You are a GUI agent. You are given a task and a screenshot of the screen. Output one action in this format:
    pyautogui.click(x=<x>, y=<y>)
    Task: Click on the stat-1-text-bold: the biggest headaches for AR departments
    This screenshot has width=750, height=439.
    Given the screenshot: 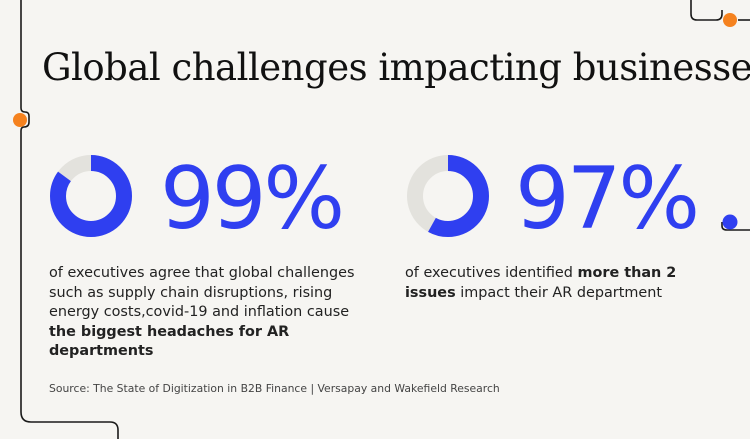 What is the action you would take?
    pyautogui.click(x=169, y=341)
    